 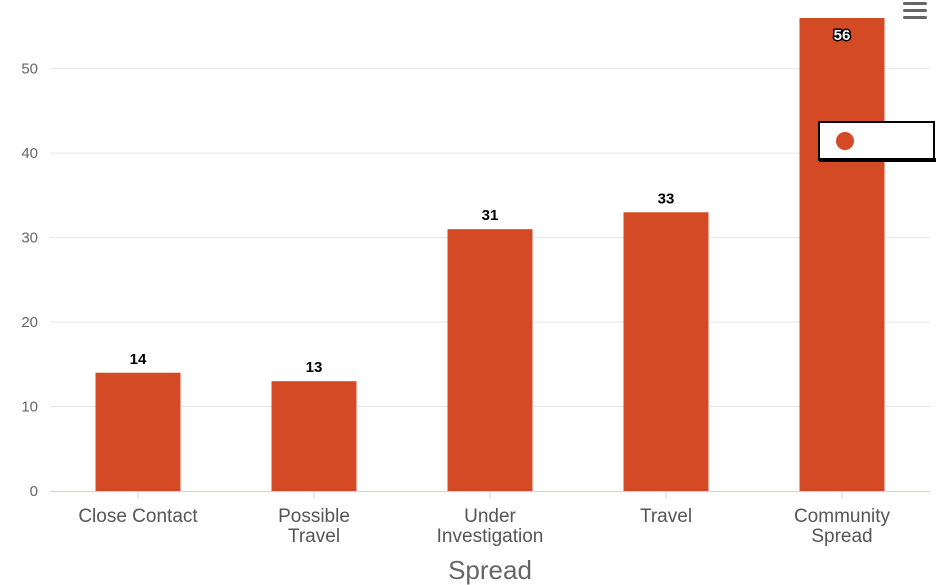 What do you see at coordinates (138, 516) in the screenshot?
I see `x-tick-label: Close Contact` at bounding box center [138, 516].